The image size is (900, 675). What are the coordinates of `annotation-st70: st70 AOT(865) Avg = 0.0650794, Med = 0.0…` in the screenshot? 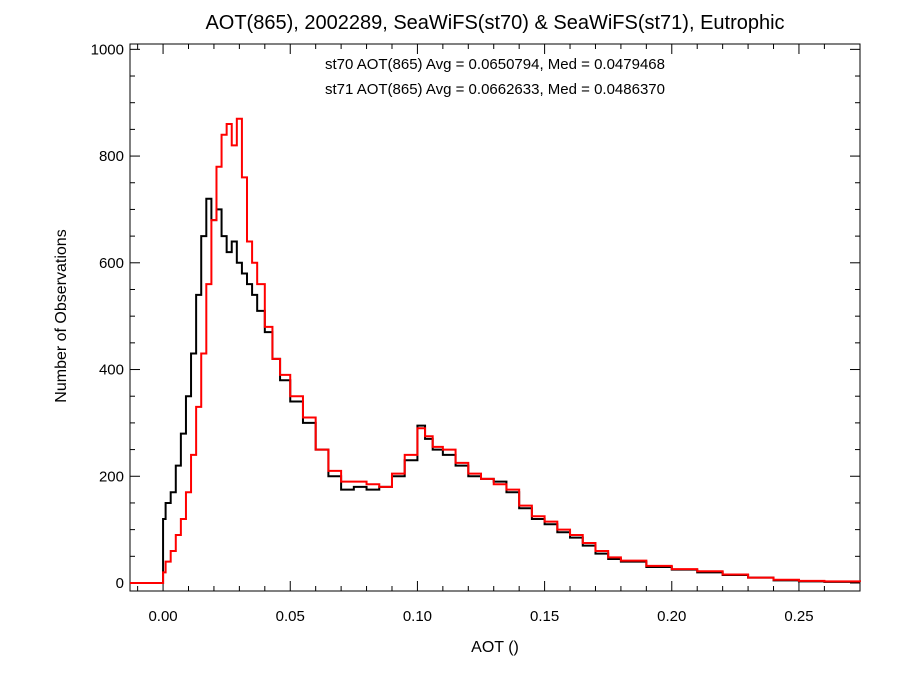 It's located at (495, 64).